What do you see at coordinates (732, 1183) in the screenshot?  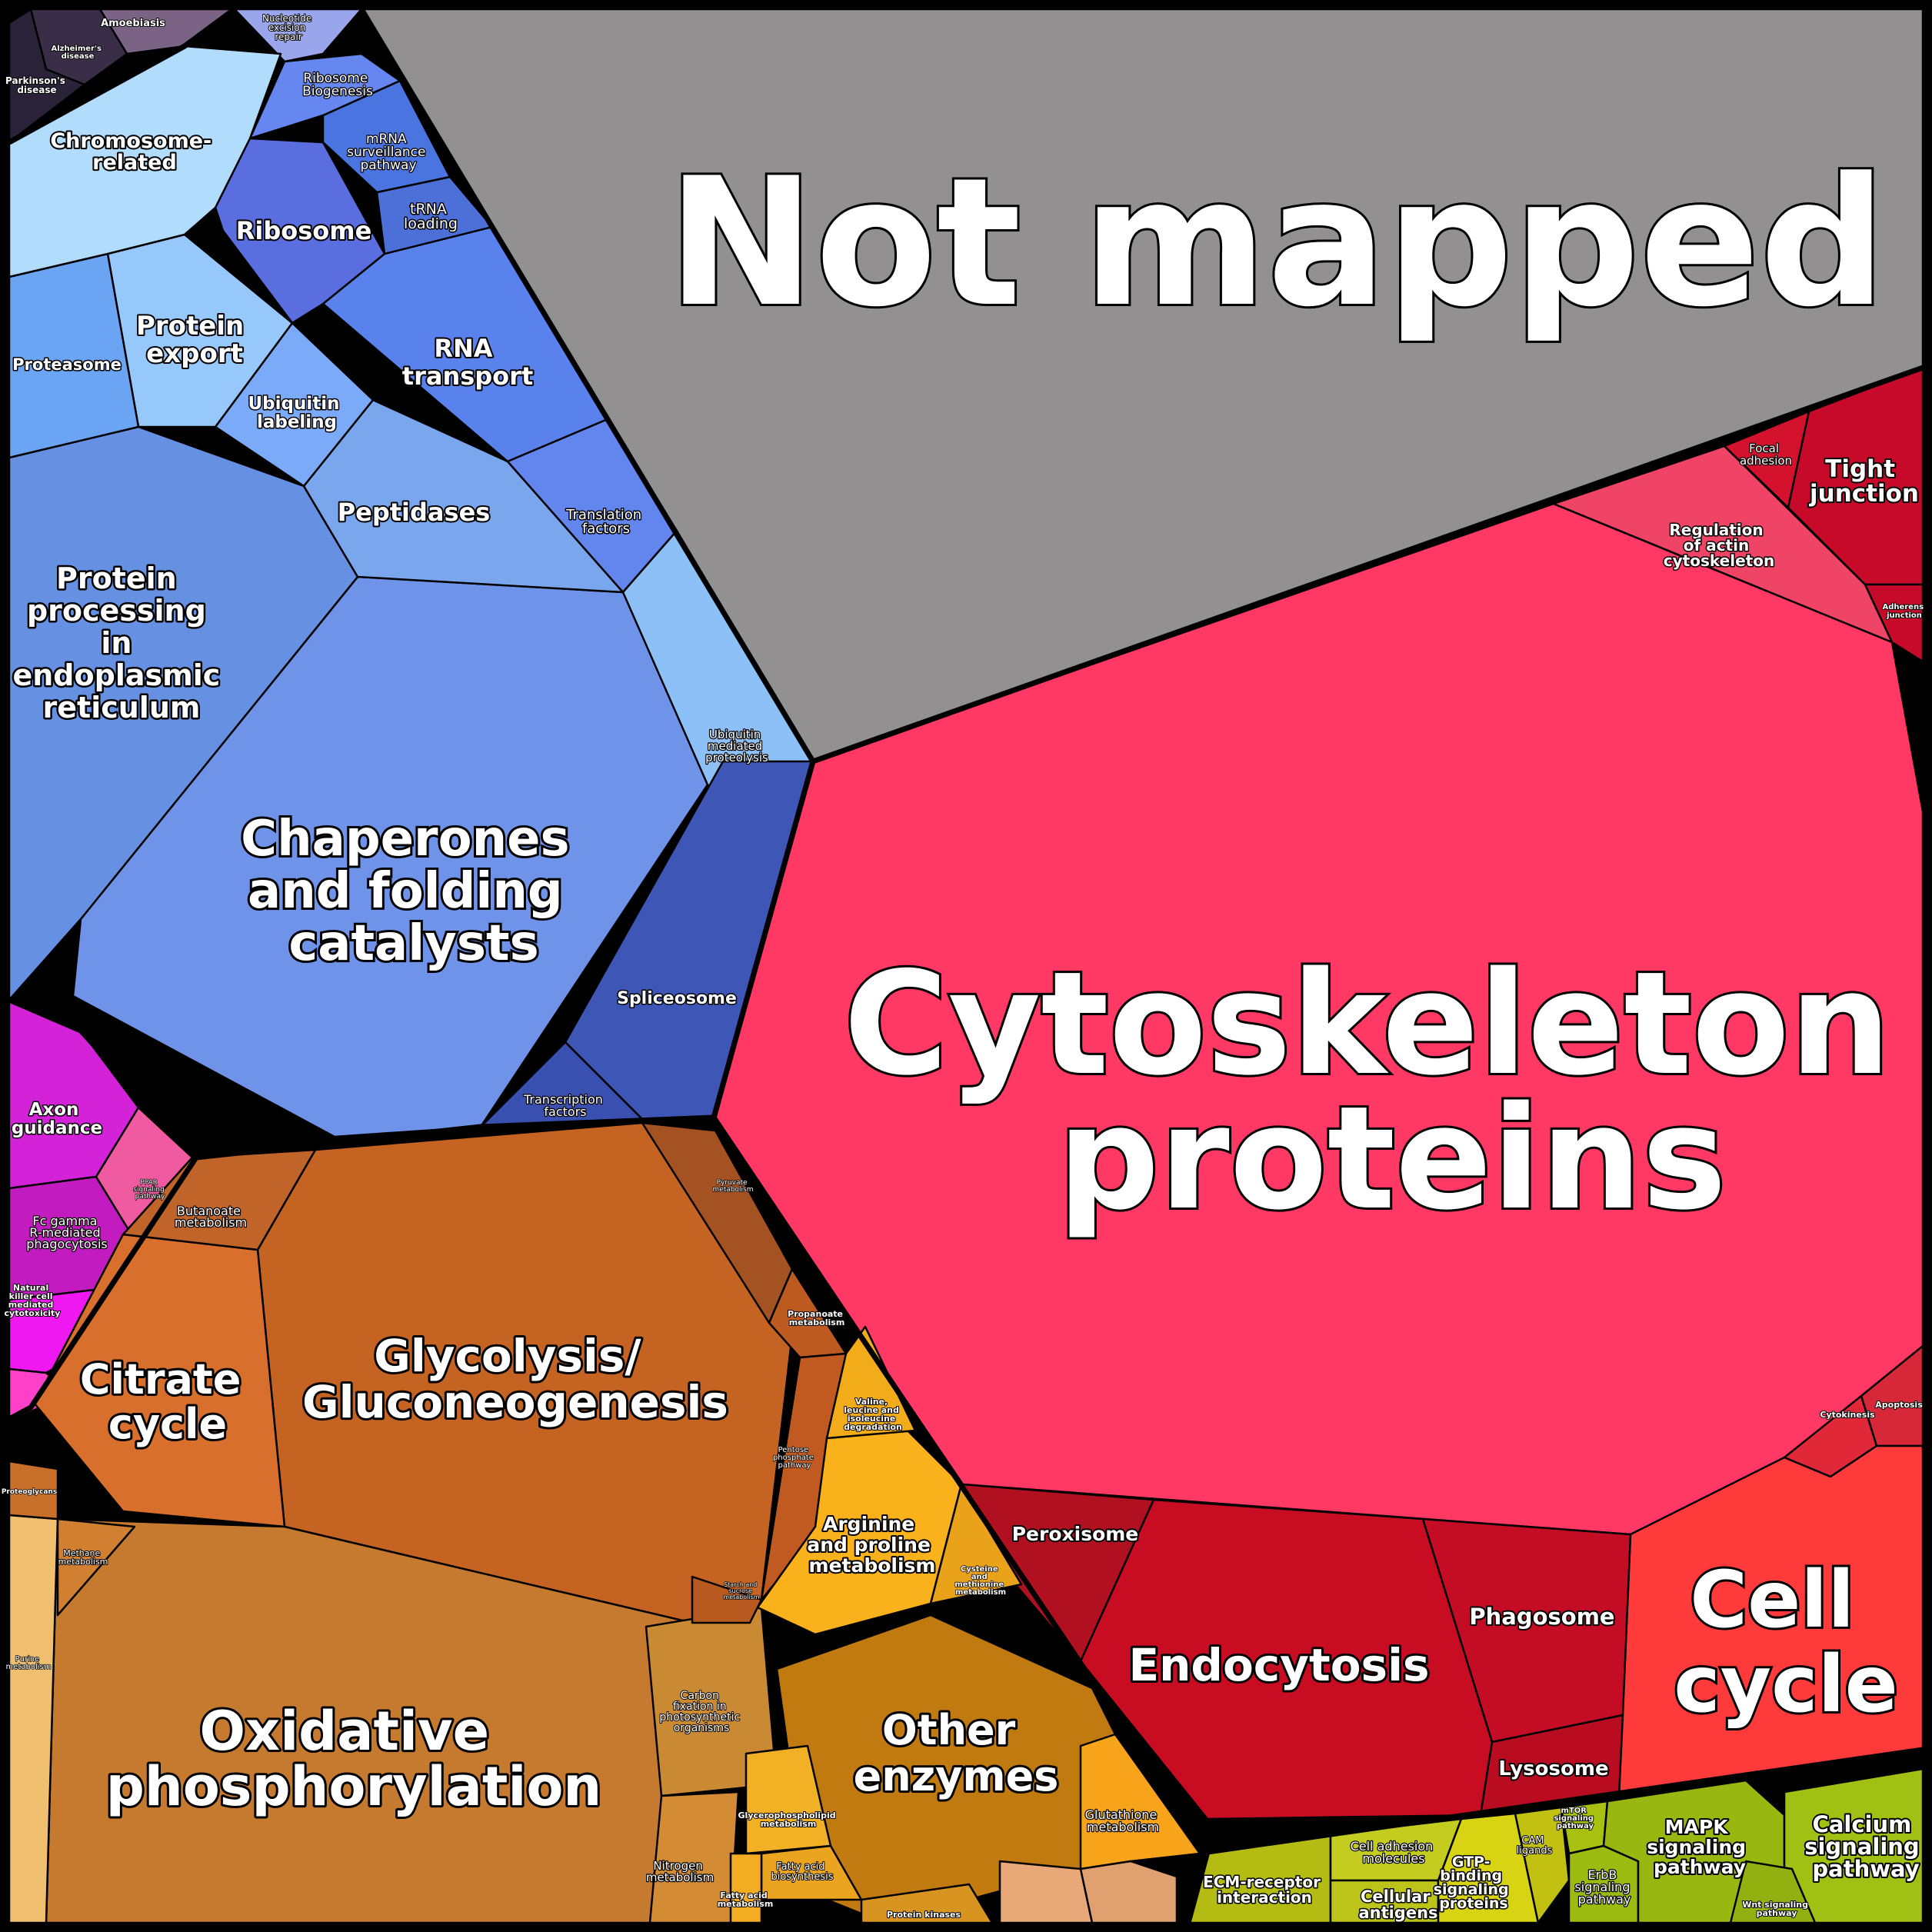 I see `label-pyruvate-line1: Pyruvate` at bounding box center [732, 1183].